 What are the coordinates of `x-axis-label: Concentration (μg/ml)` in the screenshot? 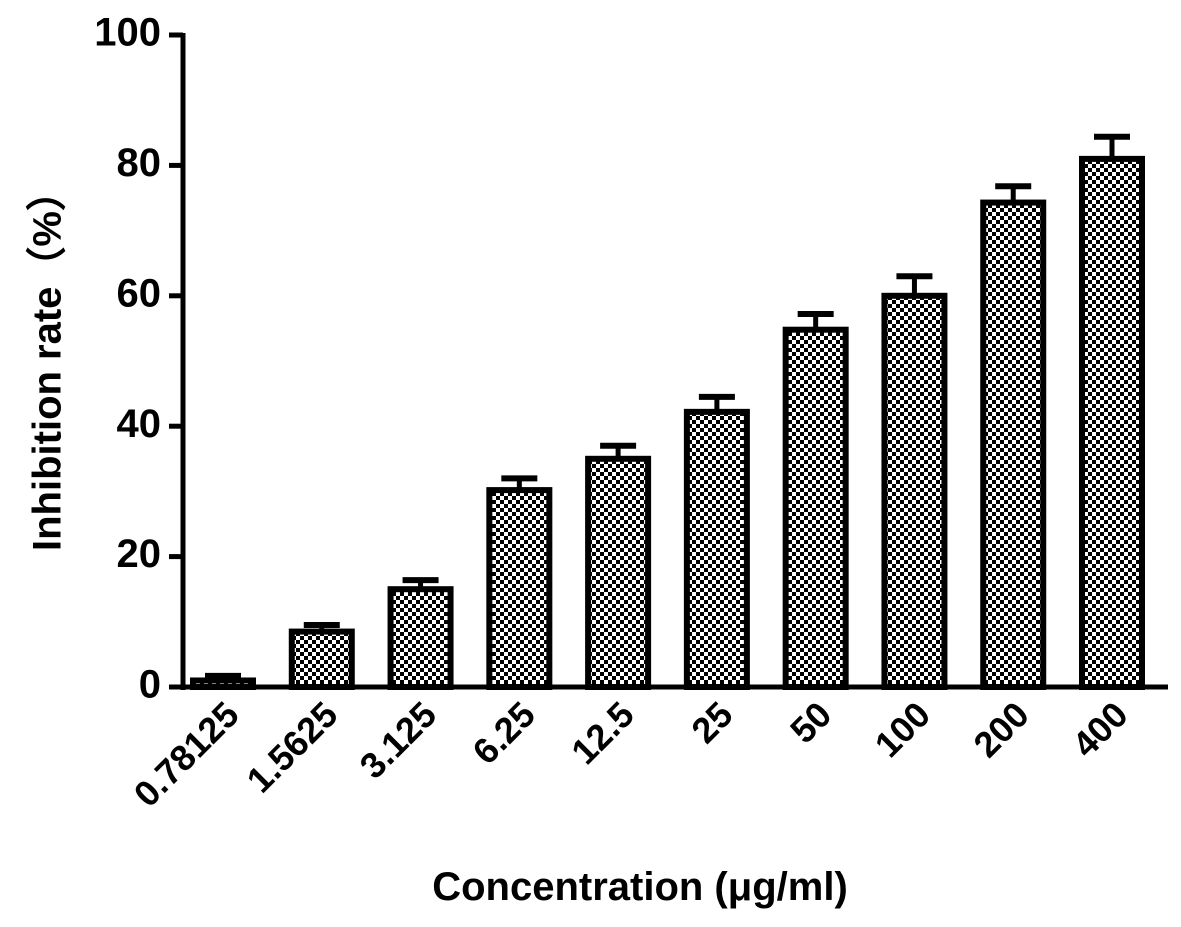 It's located at (640, 887).